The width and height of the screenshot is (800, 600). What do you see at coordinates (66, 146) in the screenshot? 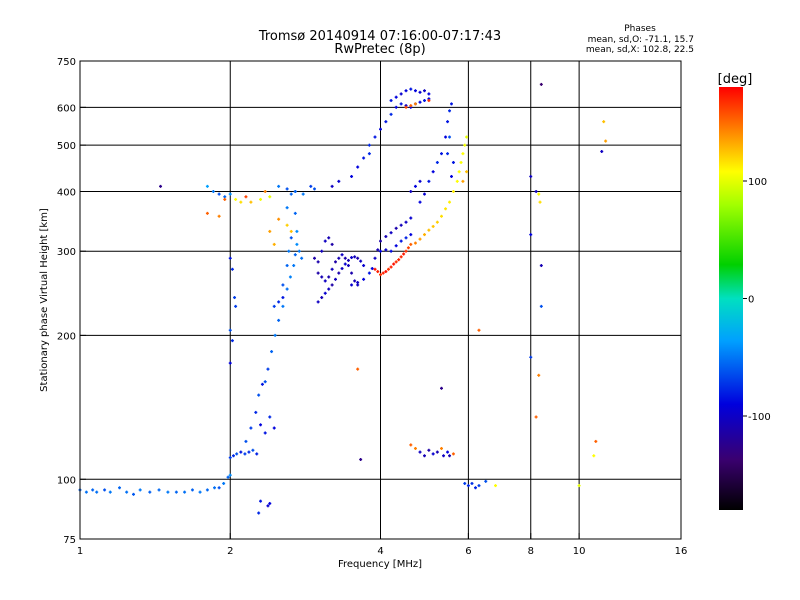
I see `y-tick-label: 500` at bounding box center [66, 146].